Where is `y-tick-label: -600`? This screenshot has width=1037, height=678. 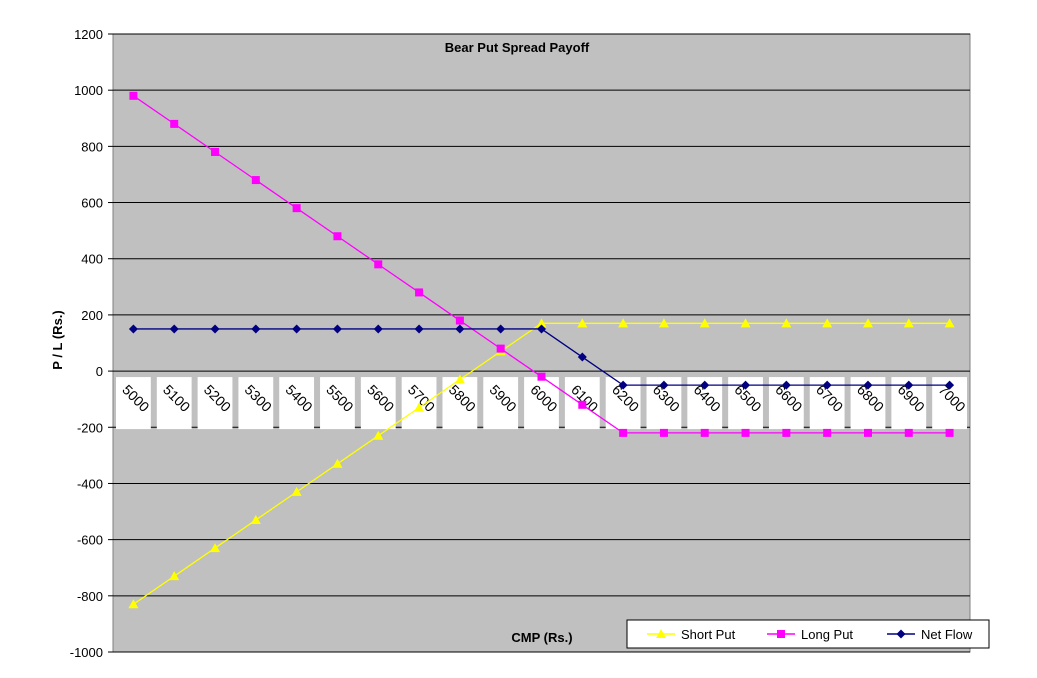 y-tick-label: -600 is located at coordinates (90, 540).